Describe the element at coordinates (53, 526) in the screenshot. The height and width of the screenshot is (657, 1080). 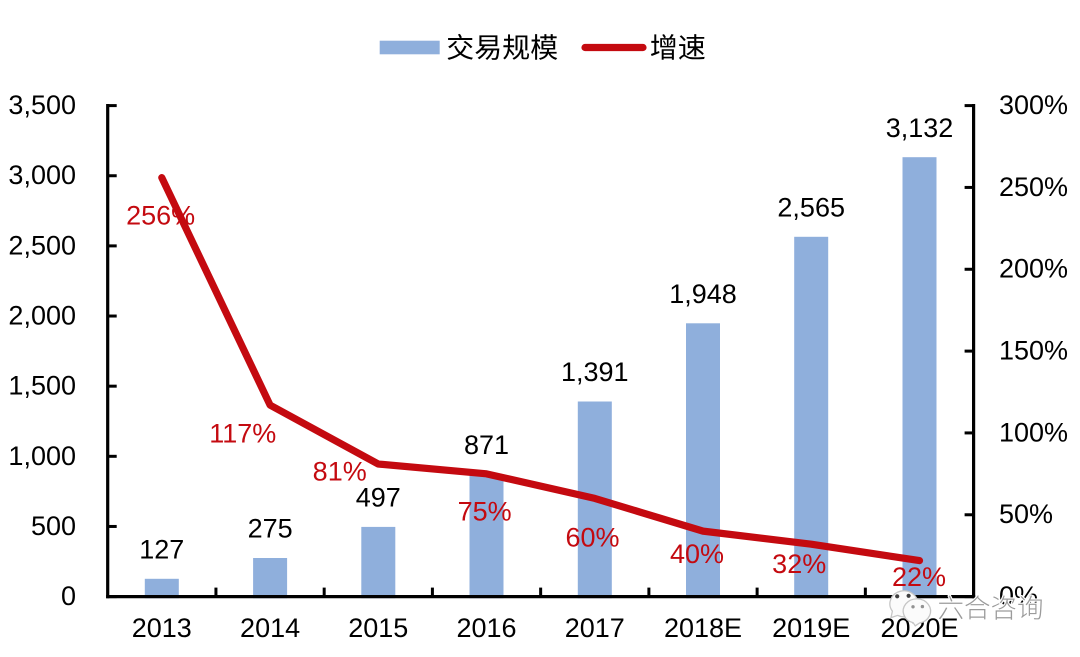
I see `svg-text: 500` at that location.